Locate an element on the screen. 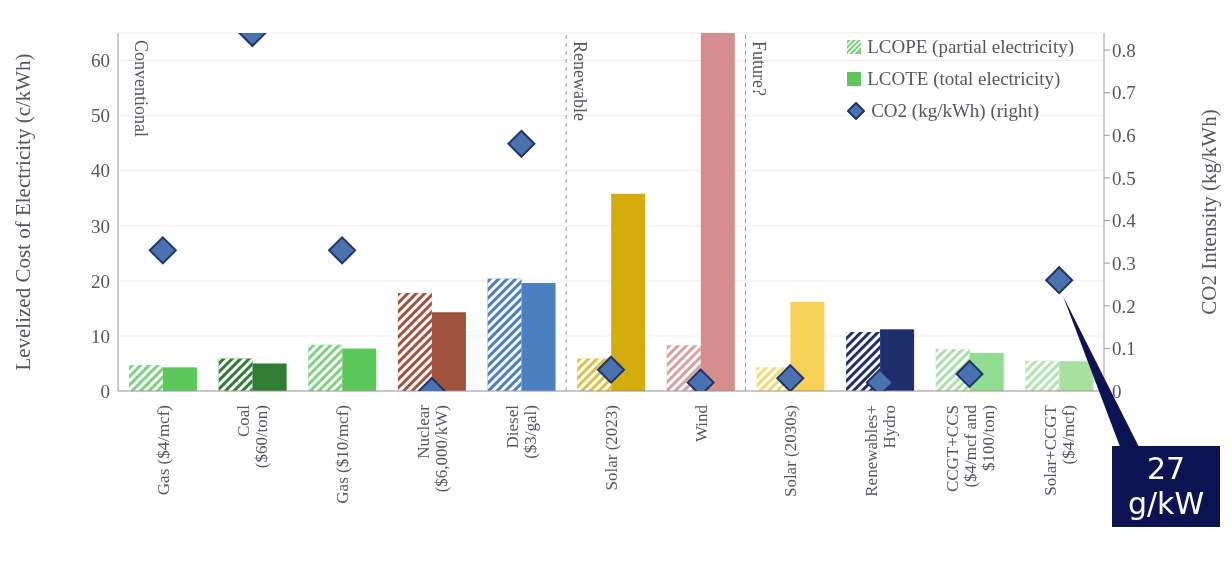 This screenshot has height=574, width=1232. y2-tick-label: 0.5 is located at coordinates (1124, 178).